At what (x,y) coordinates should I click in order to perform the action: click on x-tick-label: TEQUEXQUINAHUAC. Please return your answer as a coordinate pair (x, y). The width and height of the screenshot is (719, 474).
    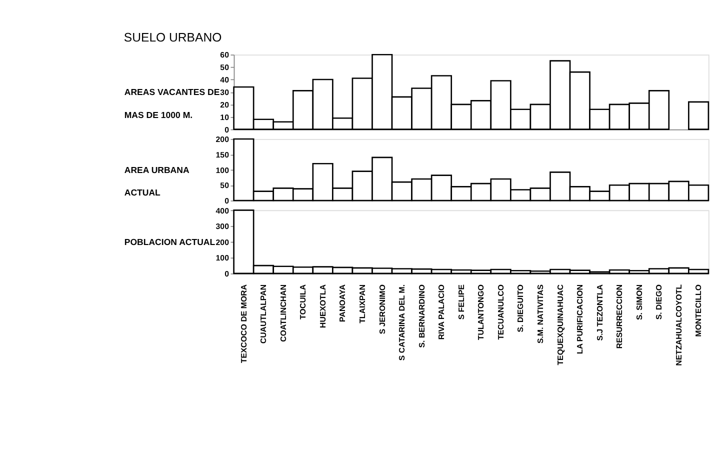
    Looking at the image, I should click on (560, 325).